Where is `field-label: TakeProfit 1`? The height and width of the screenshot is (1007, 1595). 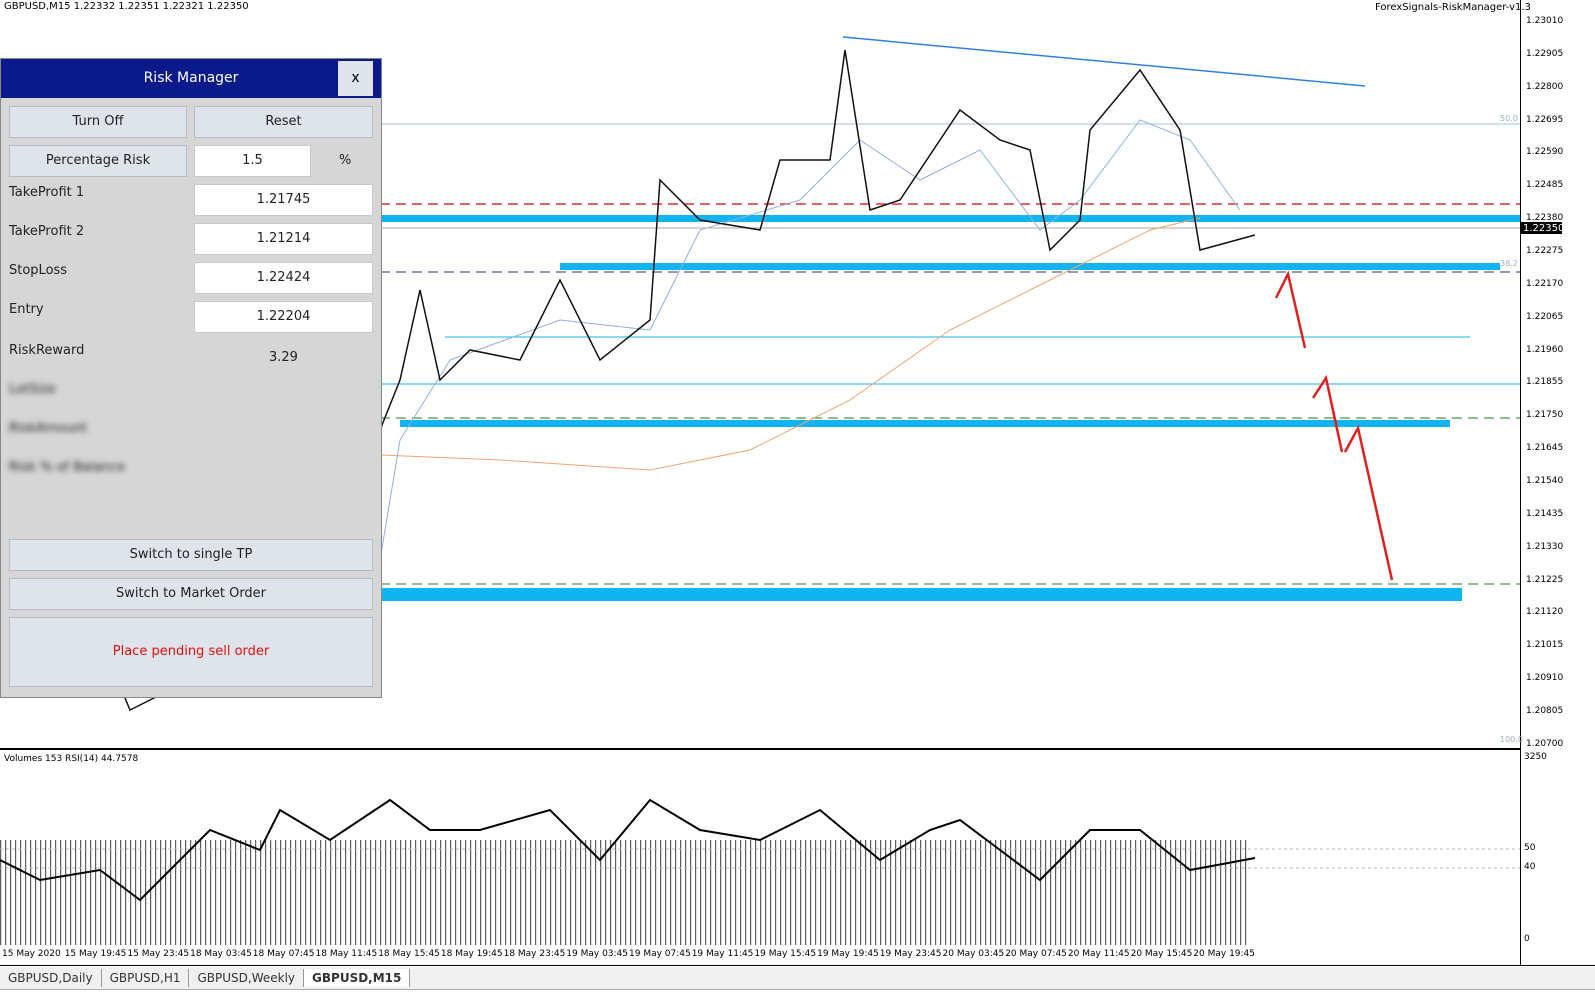
field-label: TakeProfit 1 is located at coordinates (47, 192).